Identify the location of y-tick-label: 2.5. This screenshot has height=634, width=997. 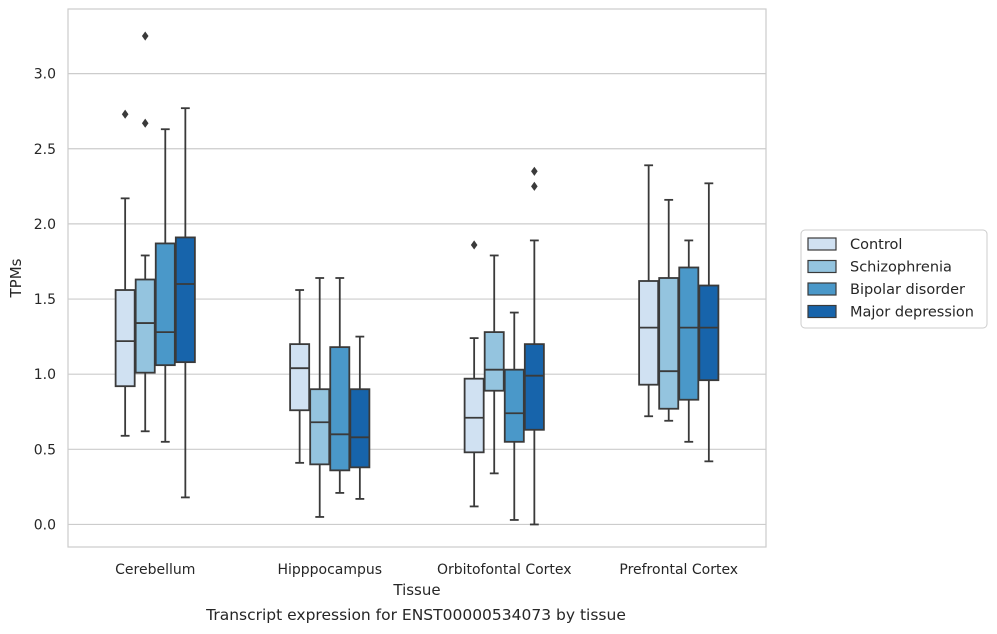
(45, 150).